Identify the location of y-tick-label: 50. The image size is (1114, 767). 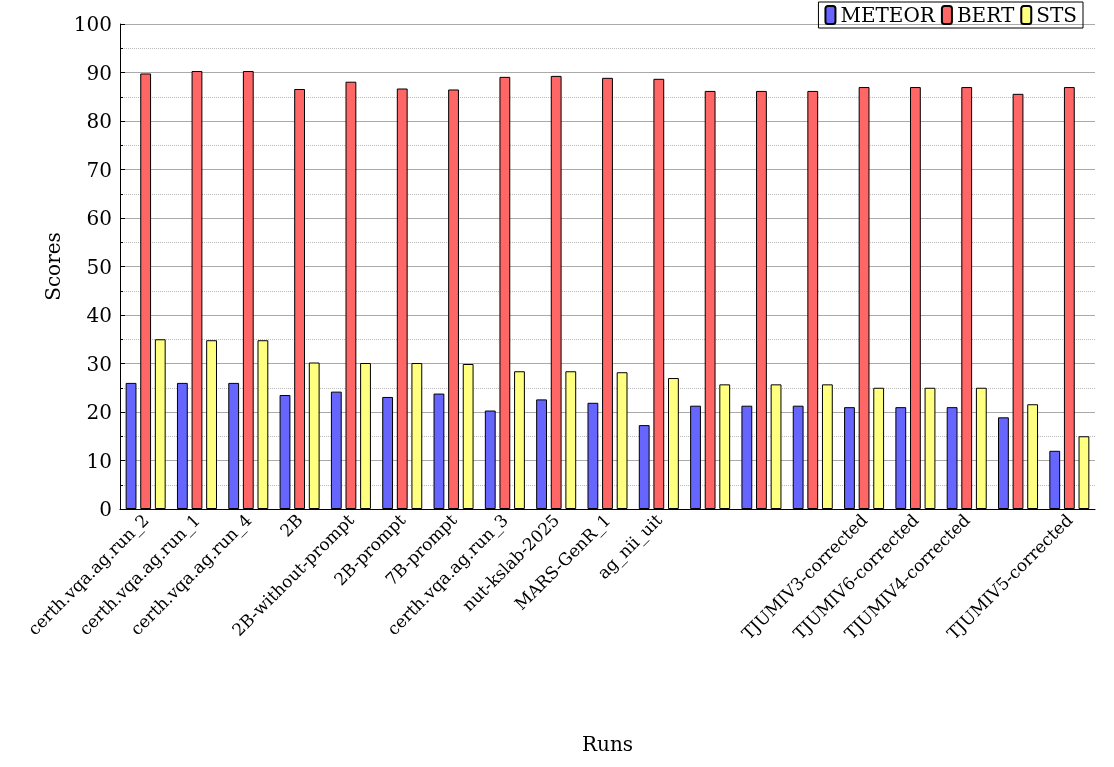
(99, 266).